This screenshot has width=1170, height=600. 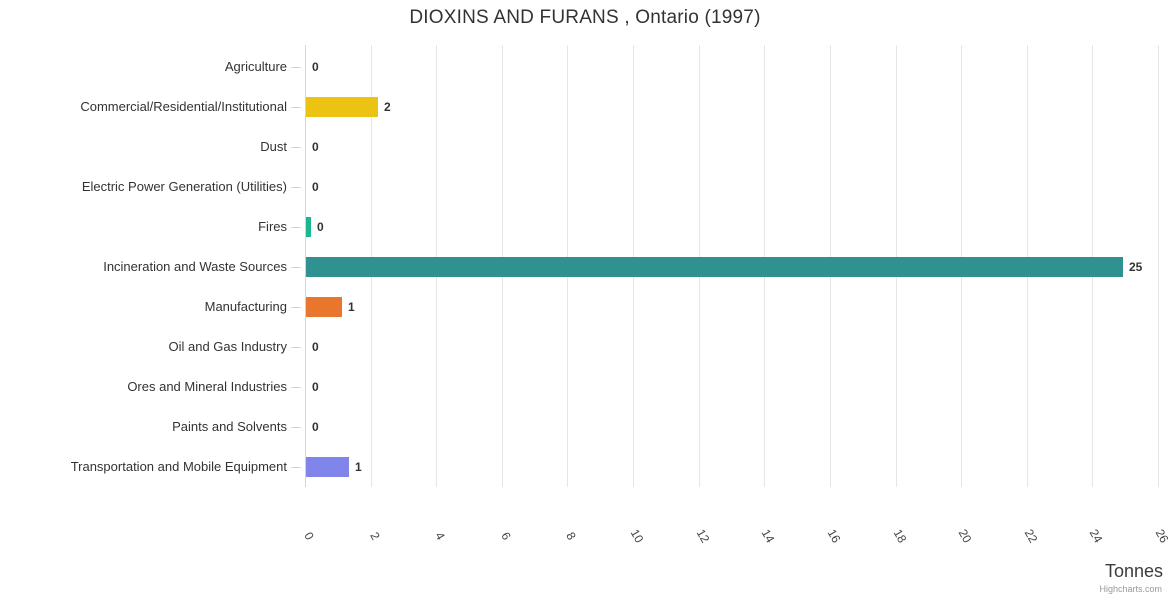 I want to click on x-axis-tick-label: 26, so click(x=1161, y=536).